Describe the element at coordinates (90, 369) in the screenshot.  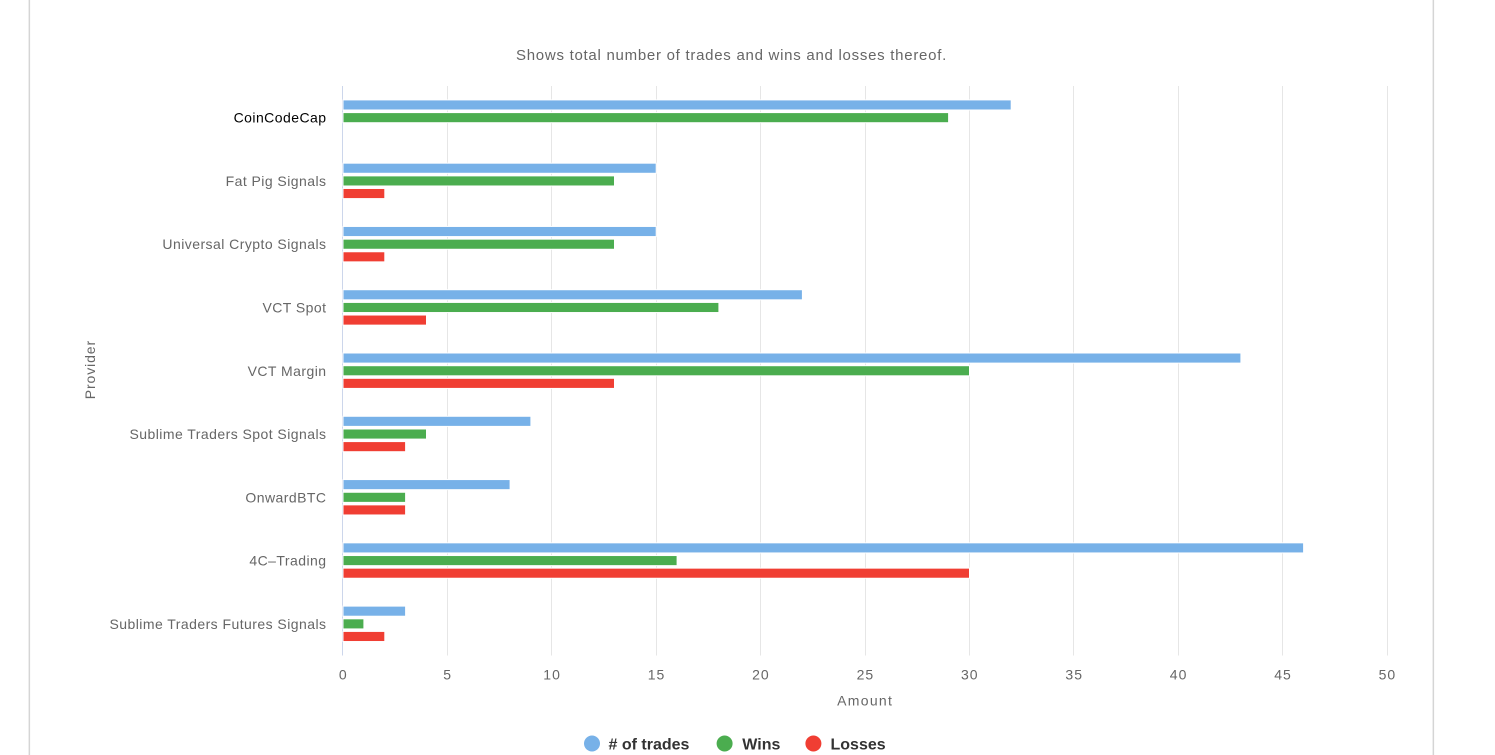
I see `svg-text: Provider` at that location.